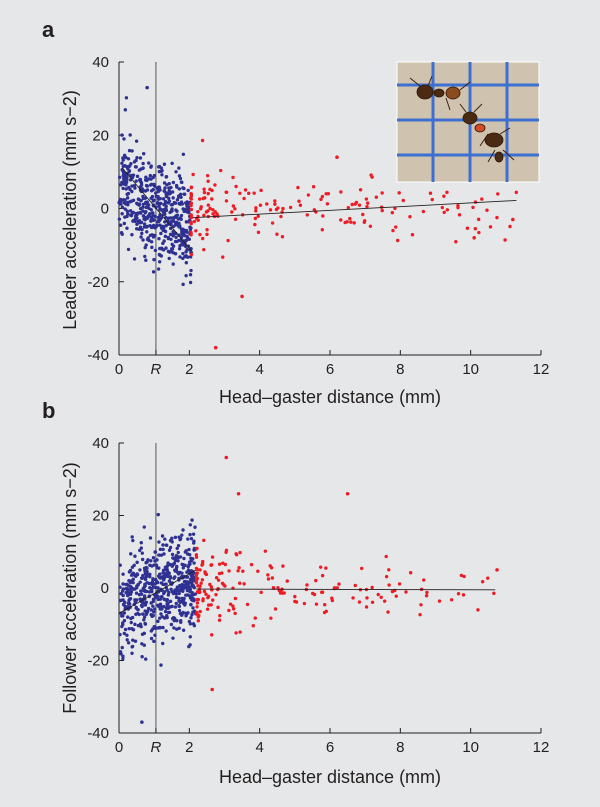 The height and width of the screenshot is (807, 600). Describe the element at coordinates (155, 191) in the screenshot. I see `panel-a-series-blue` at that location.